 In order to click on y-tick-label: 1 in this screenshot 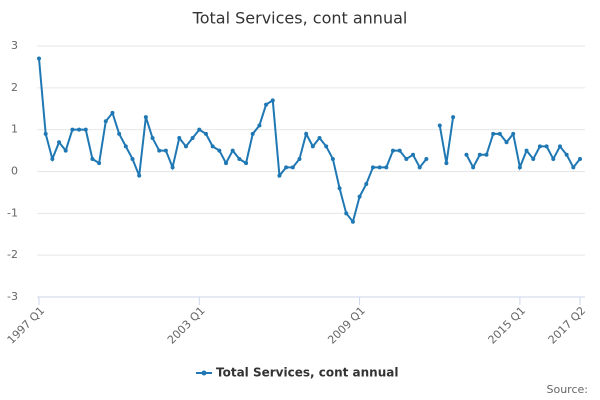, I will do `click(14, 129)`.